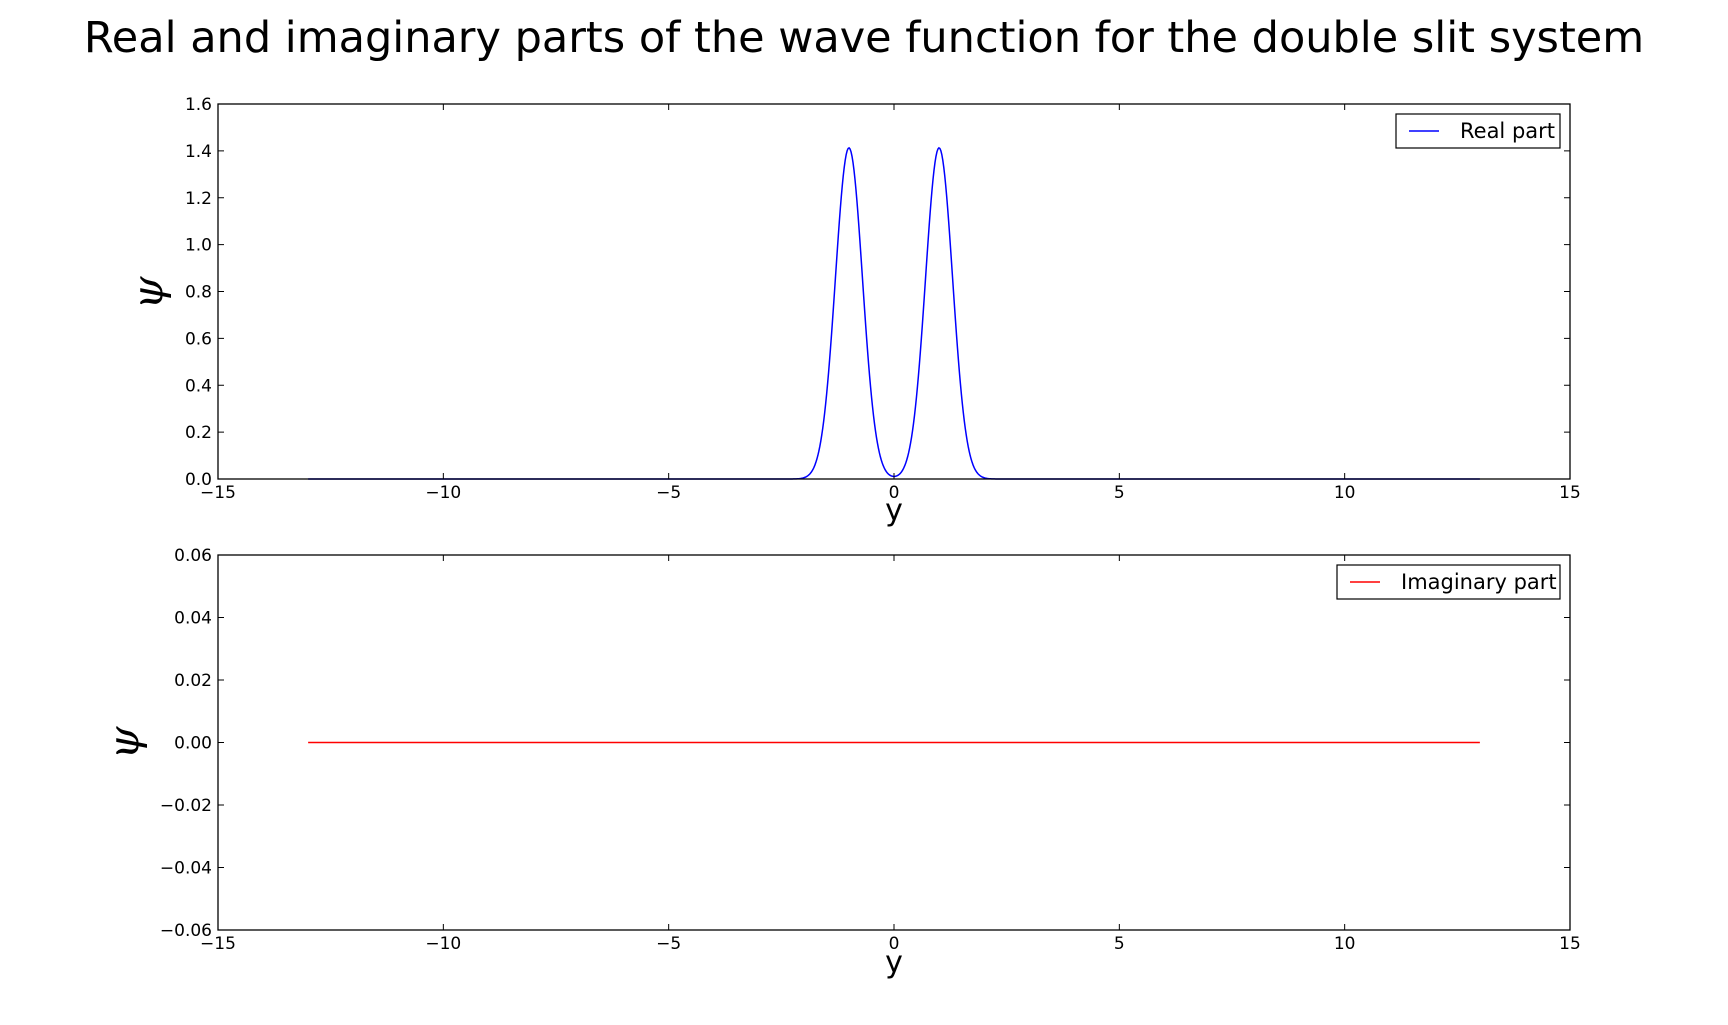  I want to click on y-tick-label: −0.06, so click(186, 931).